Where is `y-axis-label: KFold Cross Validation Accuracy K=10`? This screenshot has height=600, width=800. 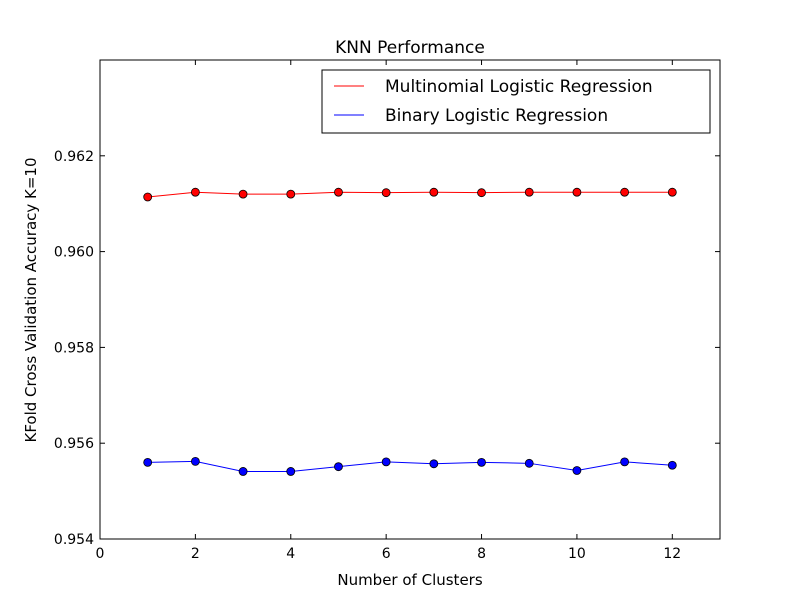 y-axis-label: KFold Cross Validation Accuracy K=10 is located at coordinates (31, 299).